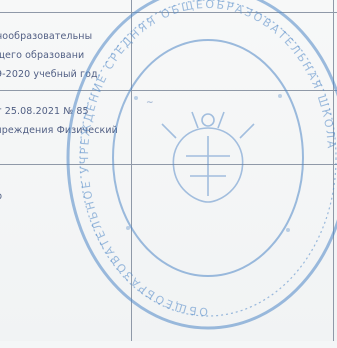 Image resolution: width=337 pixels, height=348 pixels. Describe the element at coordinates (46, 36) in the screenshot. I see `doc-line-1: нообразовательны` at that location.